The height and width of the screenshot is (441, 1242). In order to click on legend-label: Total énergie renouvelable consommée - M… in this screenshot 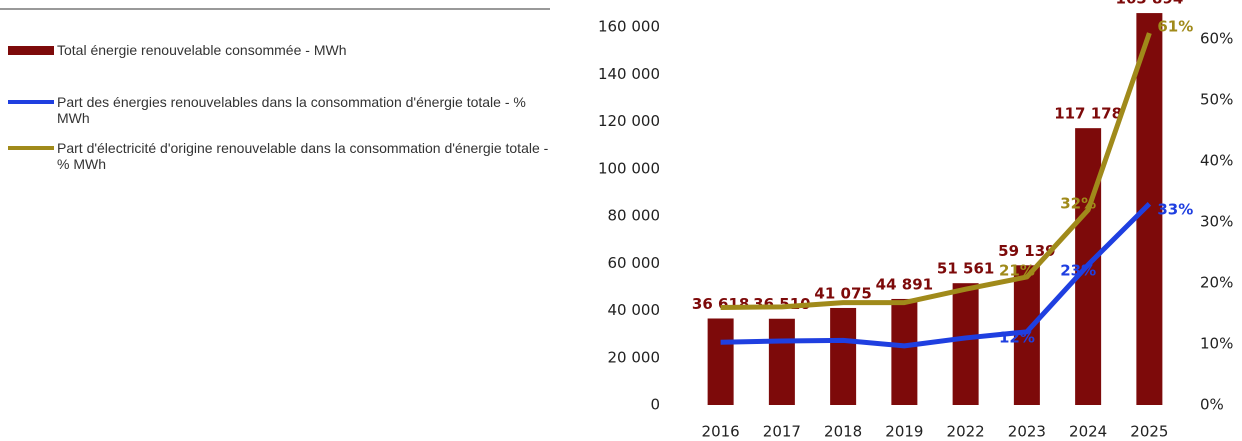, I will do `click(202, 50)`.